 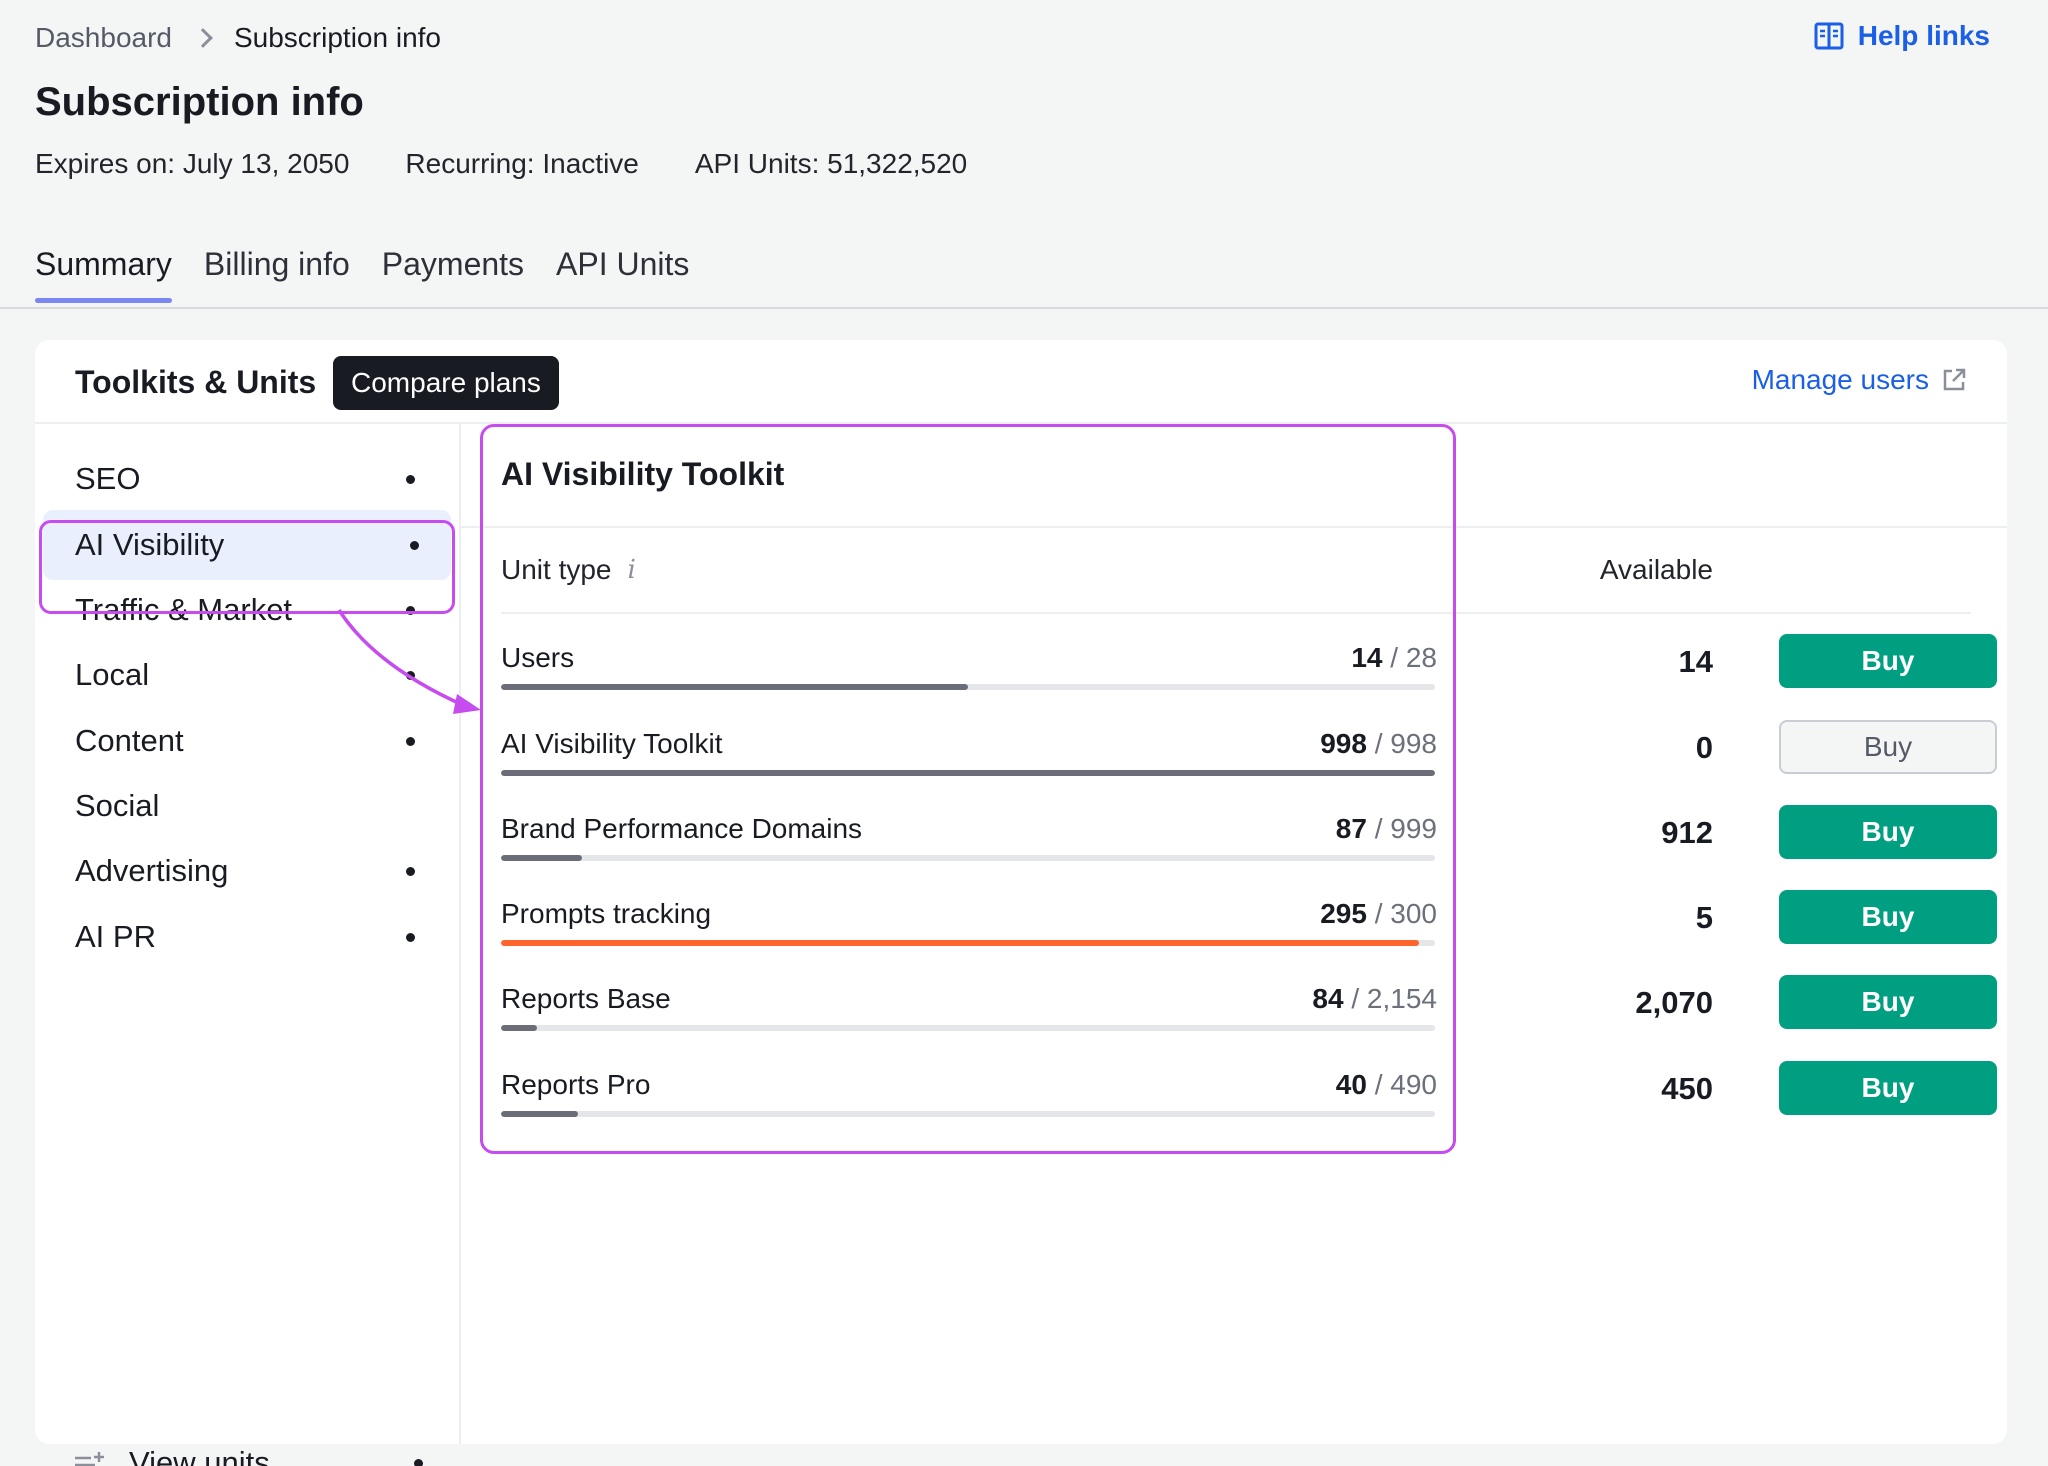 What do you see at coordinates (1378, 913) in the screenshot?
I see `unit-usage: 295 / 300` at bounding box center [1378, 913].